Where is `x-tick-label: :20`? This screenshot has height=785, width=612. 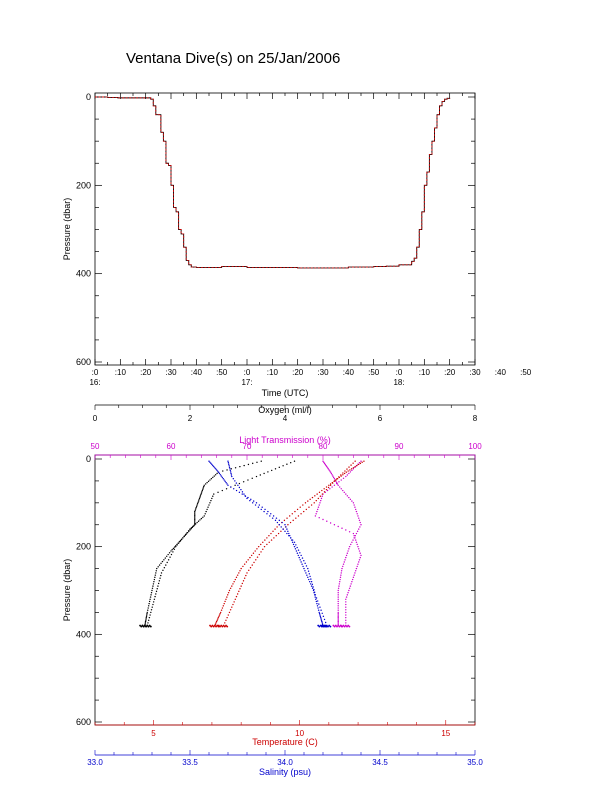 x-tick-label: :20 is located at coordinates (146, 372).